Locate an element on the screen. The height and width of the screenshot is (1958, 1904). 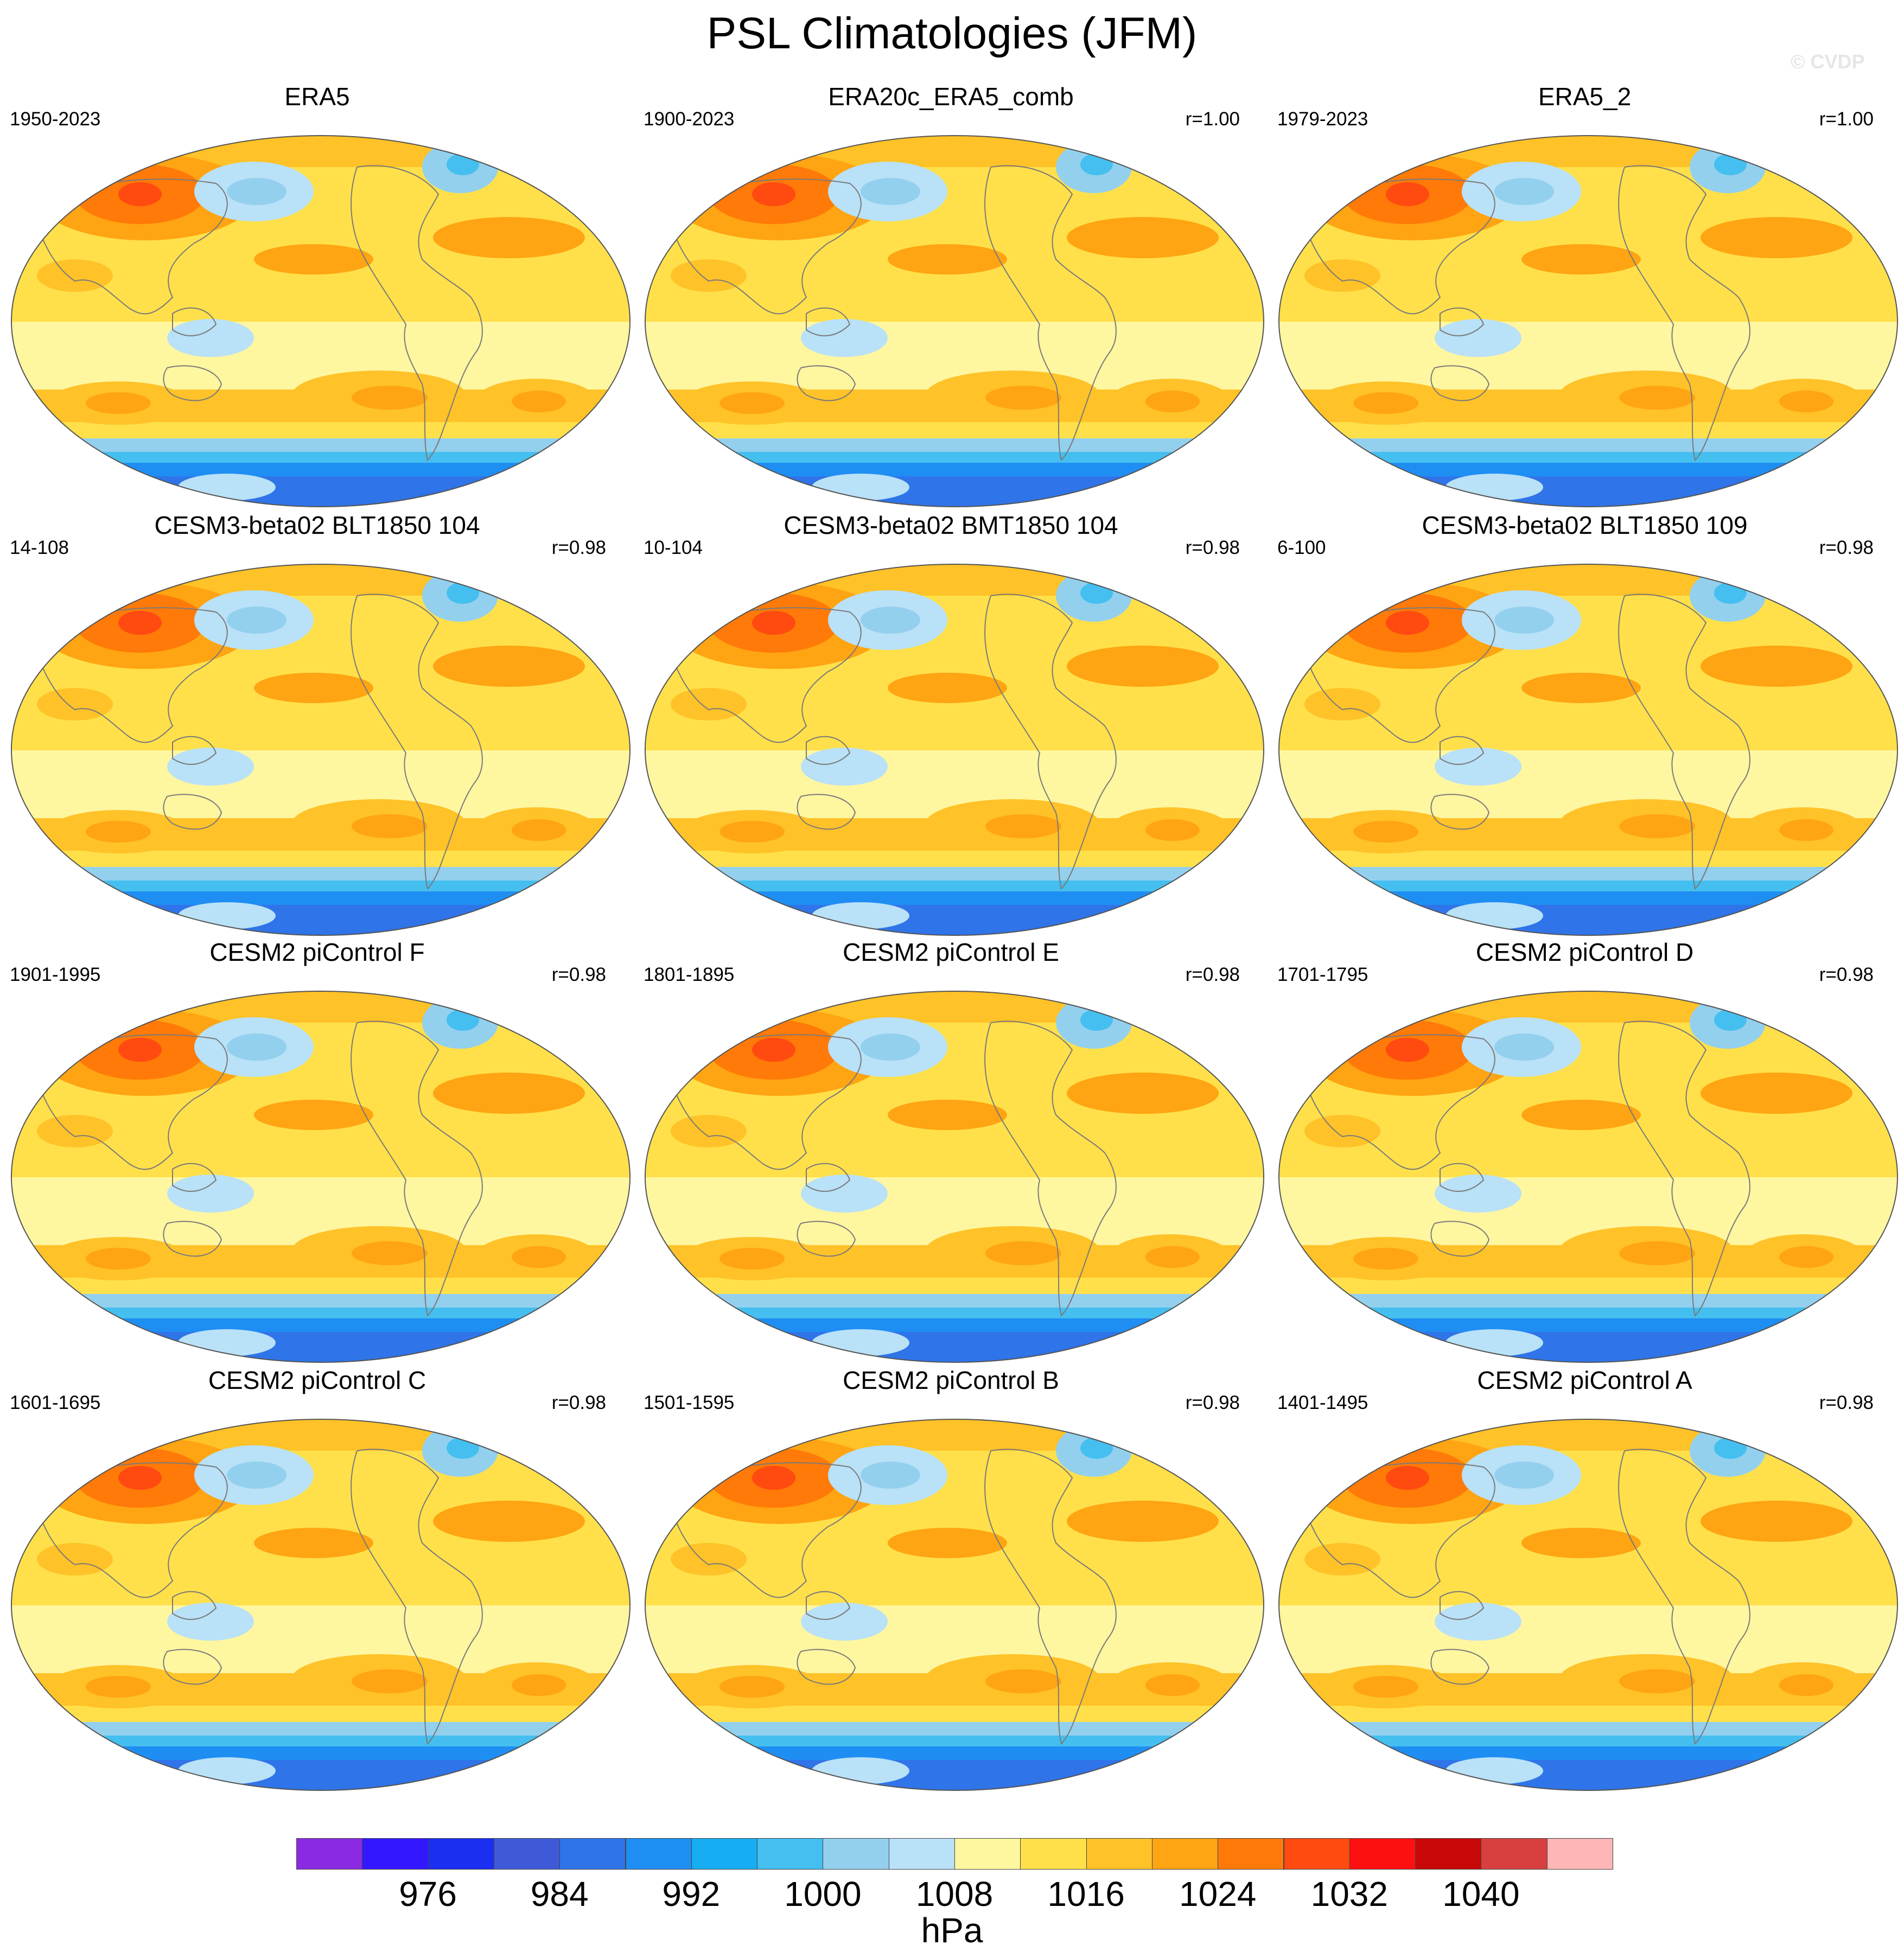
panel-years: 1501-1595 is located at coordinates (689, 1402).